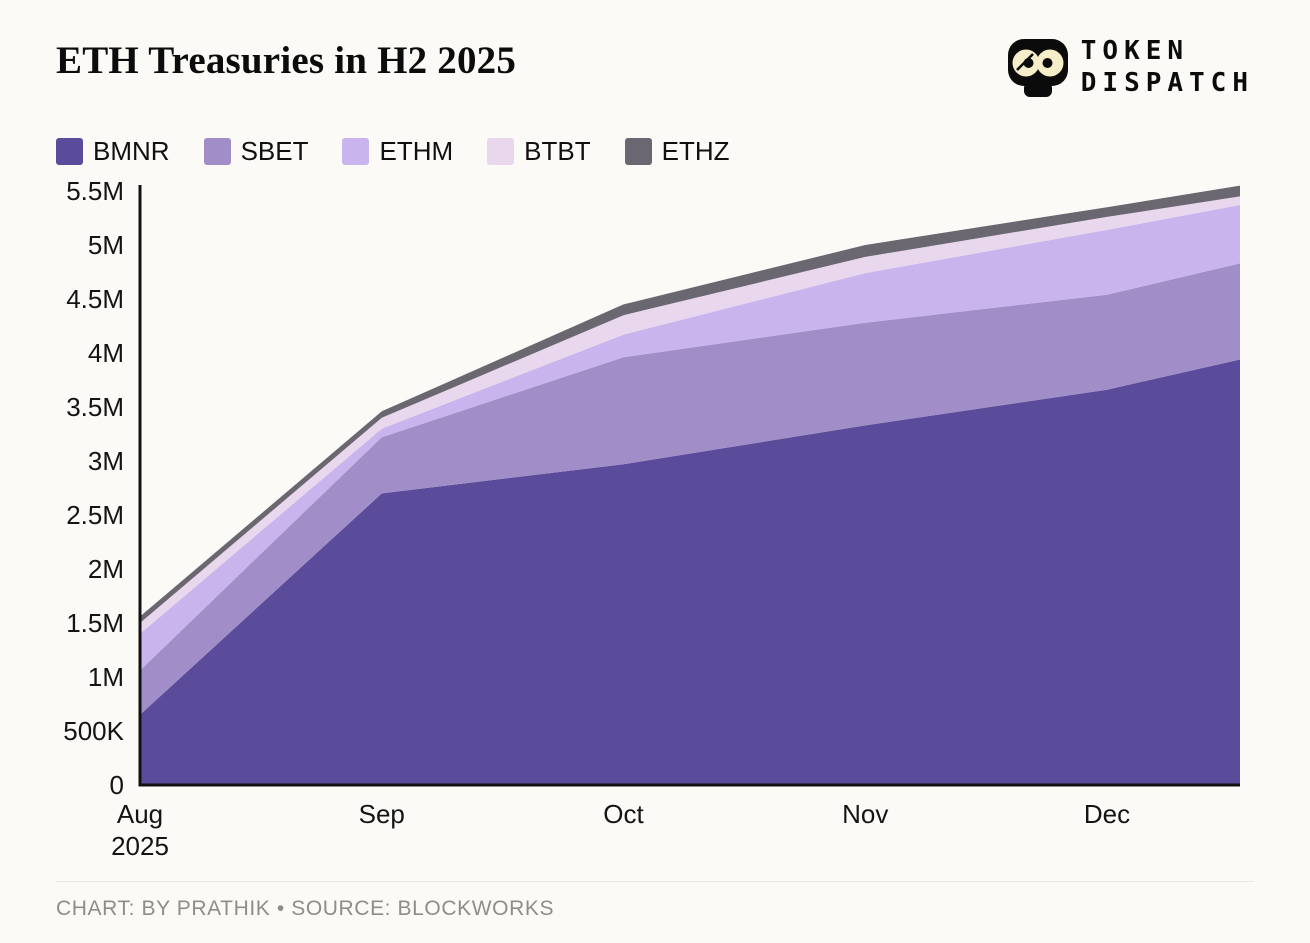 This screenshot has height=943, width=1310. What do you see at coordinates (1167, 83) in the screenshot?
I see `brand-line2: DISPATCH` at bounding box center [1167, 83].